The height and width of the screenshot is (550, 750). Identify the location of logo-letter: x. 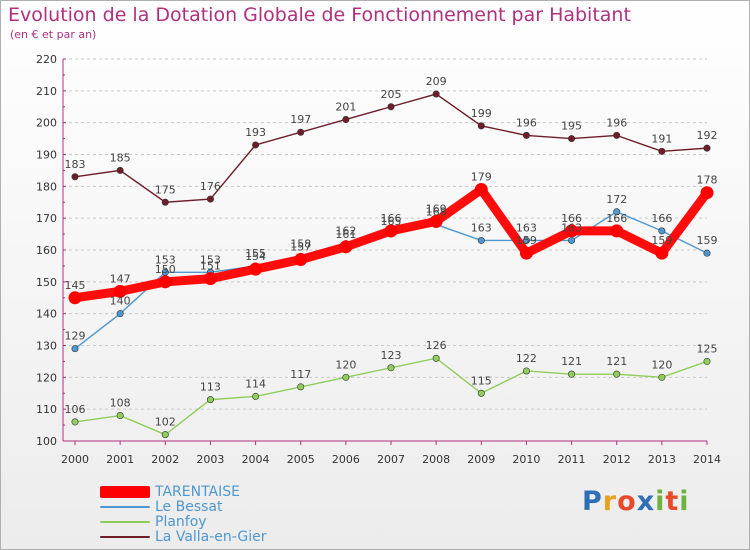
(646, 501).